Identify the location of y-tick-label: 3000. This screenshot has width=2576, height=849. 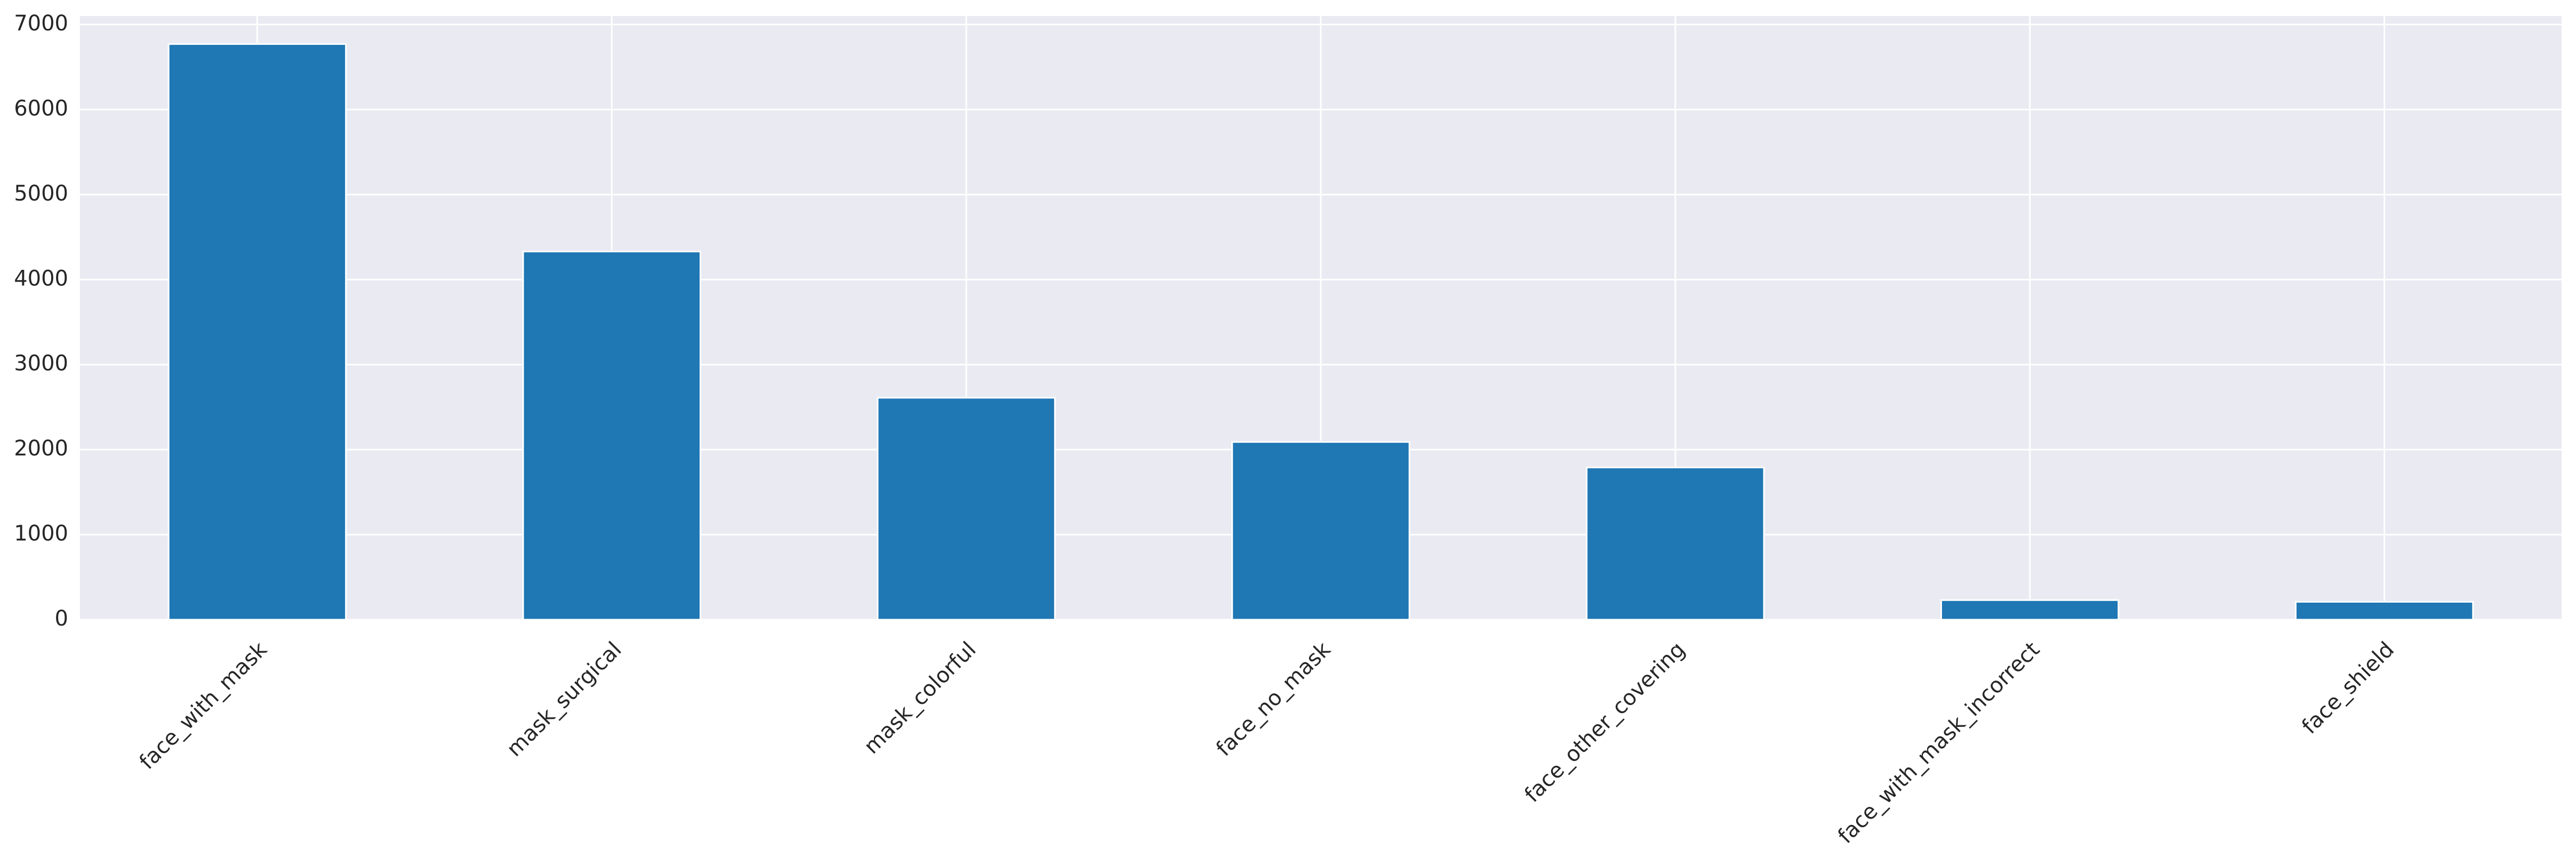
(41, 363).